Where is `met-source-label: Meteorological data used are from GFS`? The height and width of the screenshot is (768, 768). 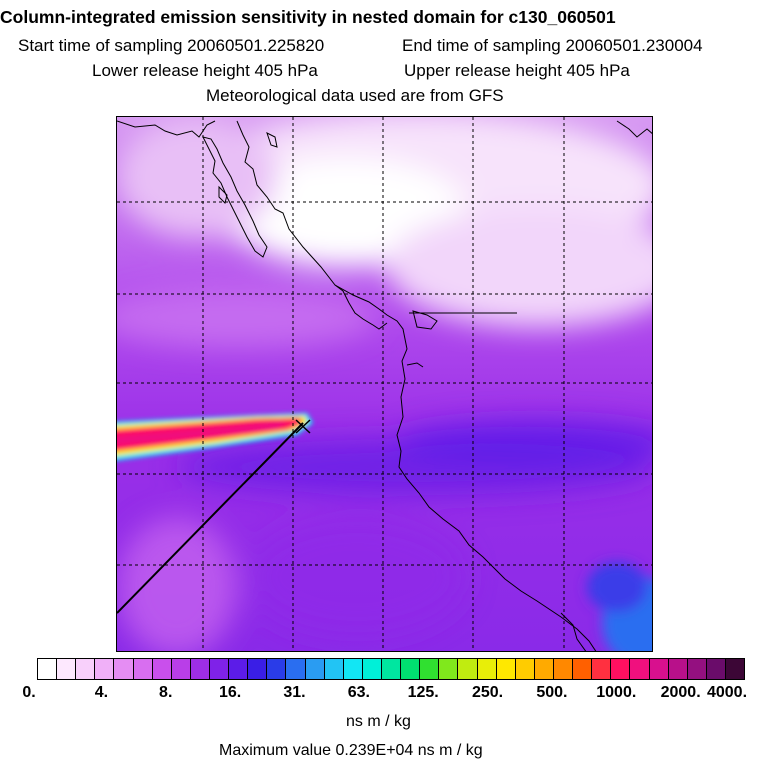
met-source-label: Meteorological data used are from GFS is located at coordinates (355, 95).